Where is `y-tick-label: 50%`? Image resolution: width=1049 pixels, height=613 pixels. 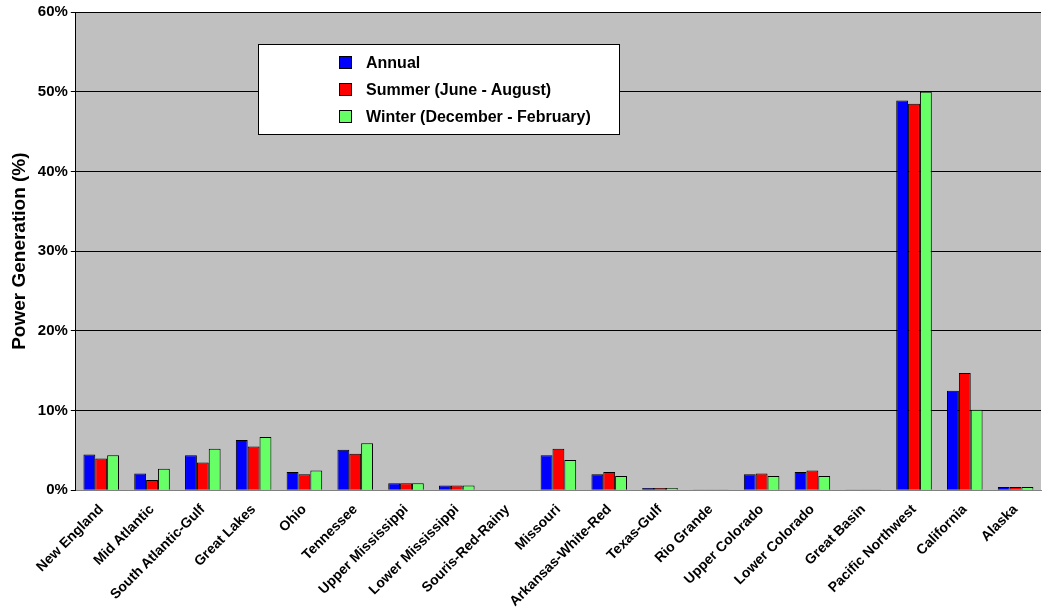 y-tick-label: 50% is located at coordinates (52, 90).